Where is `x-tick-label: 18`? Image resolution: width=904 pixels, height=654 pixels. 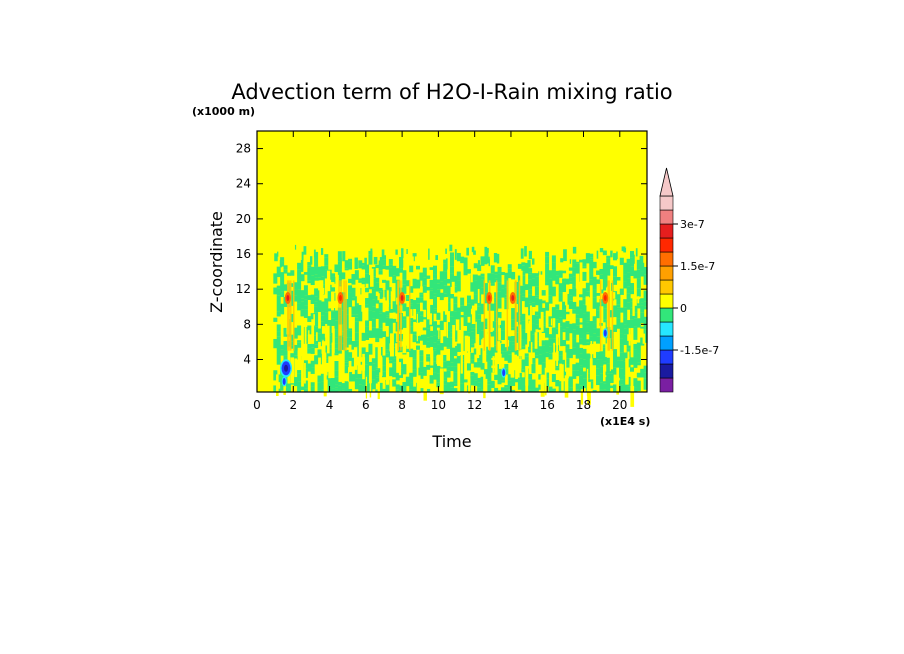
x-tick-label: 18 is located at coordinates (583, 405).